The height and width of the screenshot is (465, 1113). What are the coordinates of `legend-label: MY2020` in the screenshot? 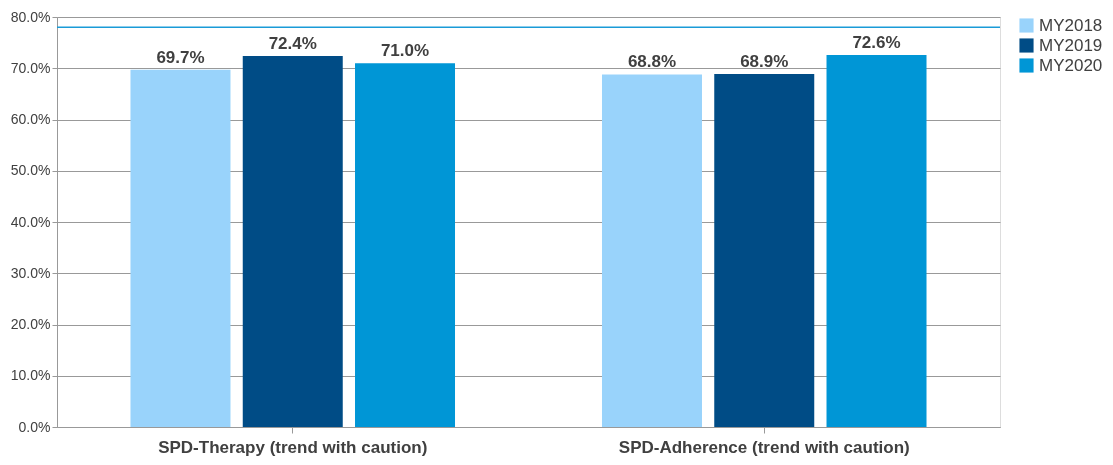 It's located at (1071, 65).